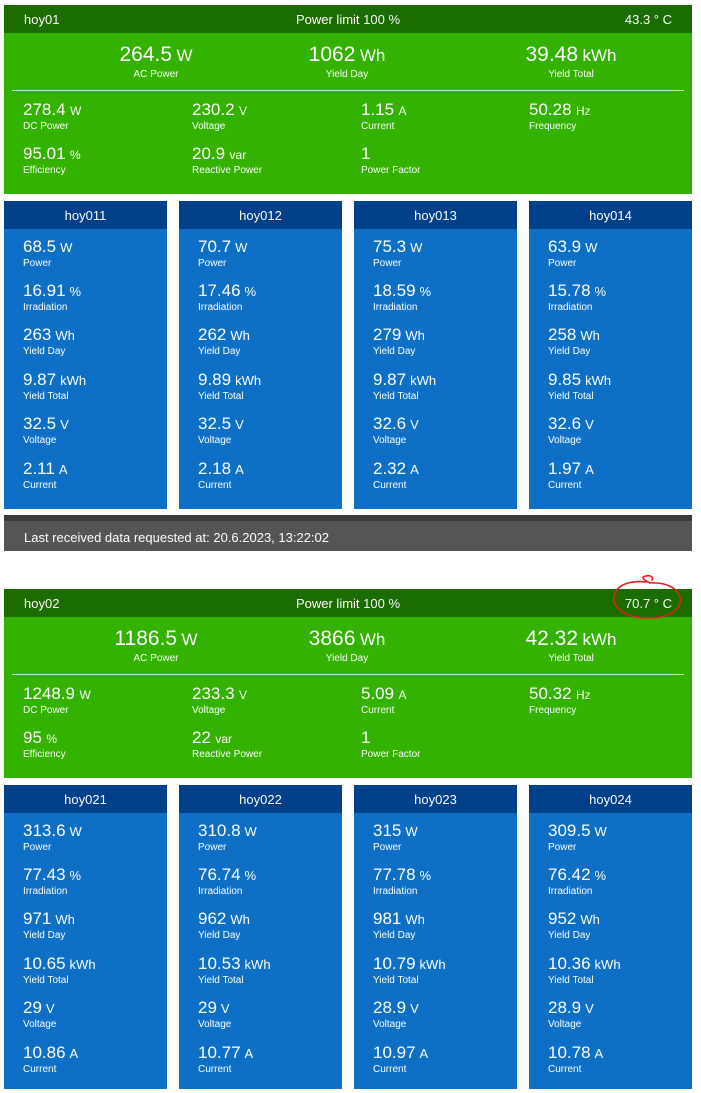  Describe the element at coordinates (571, 645) in the screenshot. I see `yield-total: 42.32 kWh Yield Total` at that location.